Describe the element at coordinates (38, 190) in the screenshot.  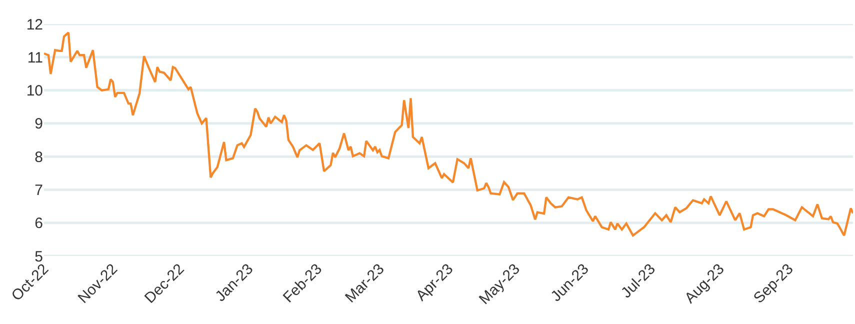
I see `y-tick-label: 7` at that location.